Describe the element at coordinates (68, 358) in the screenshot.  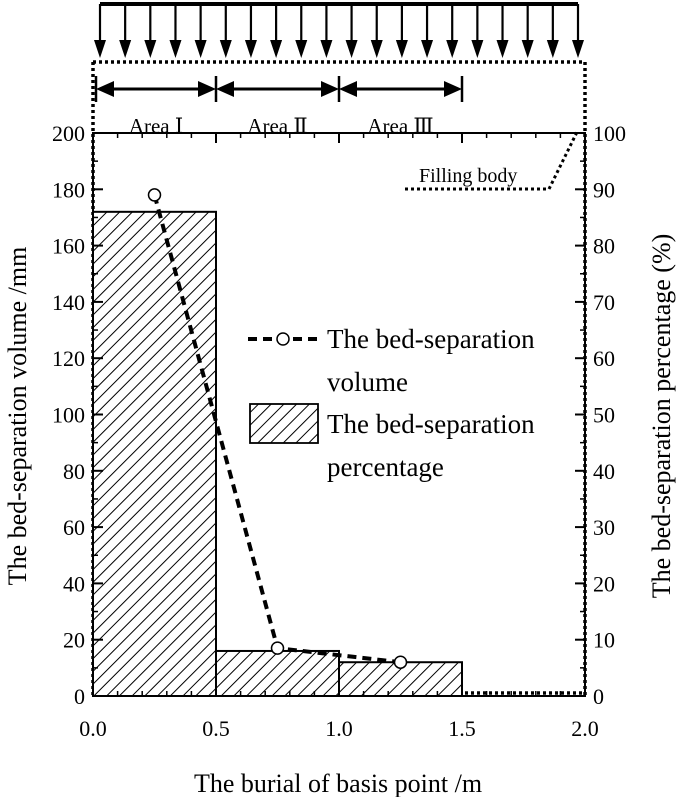
I see `left-y-tick-label: 120` at that location.